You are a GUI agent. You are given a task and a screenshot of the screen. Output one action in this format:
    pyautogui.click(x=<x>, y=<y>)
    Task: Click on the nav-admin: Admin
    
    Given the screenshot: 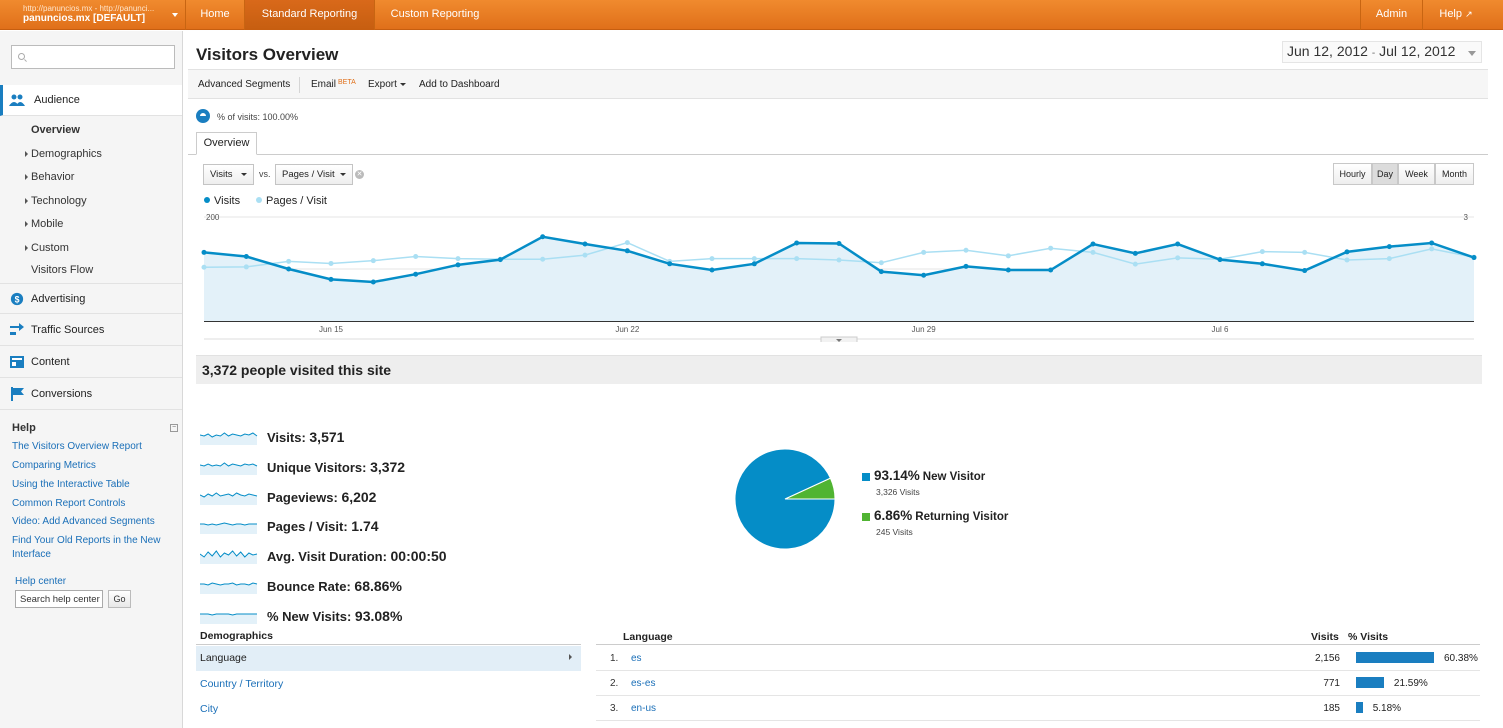 What is the action you would take?
    pyautogui.click(x=1391, y=15)
    